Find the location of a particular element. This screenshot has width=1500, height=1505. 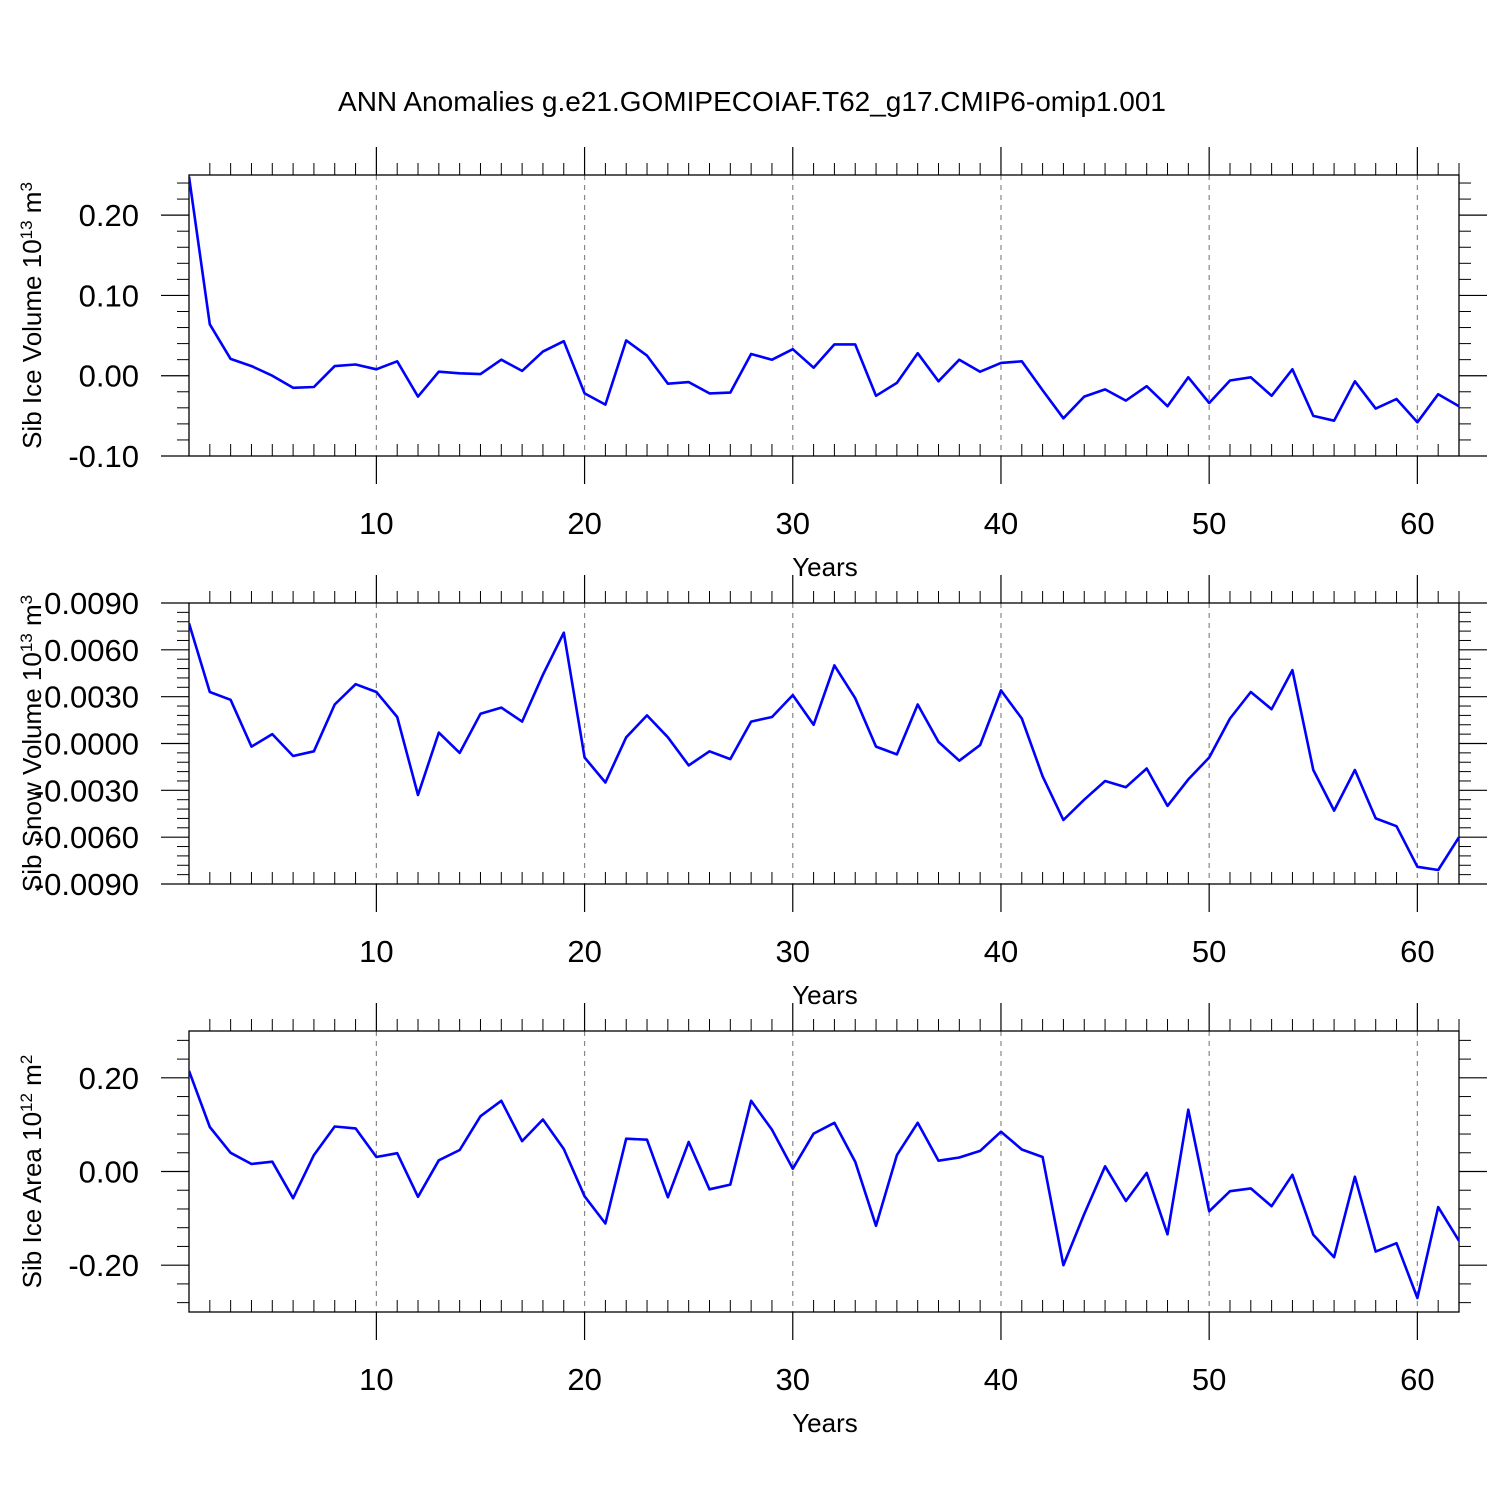

y-axis-title-sup: 3 is located at coordinates (26, 186).